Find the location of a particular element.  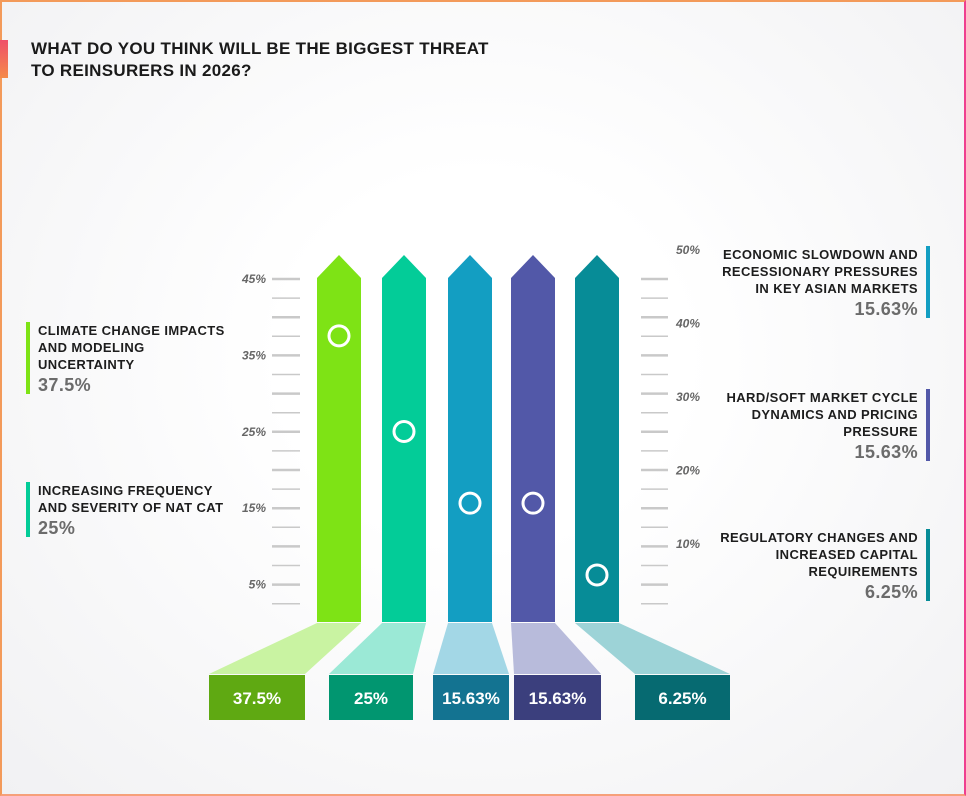

category-value: 6.25% is located at coordinates (891, 592).